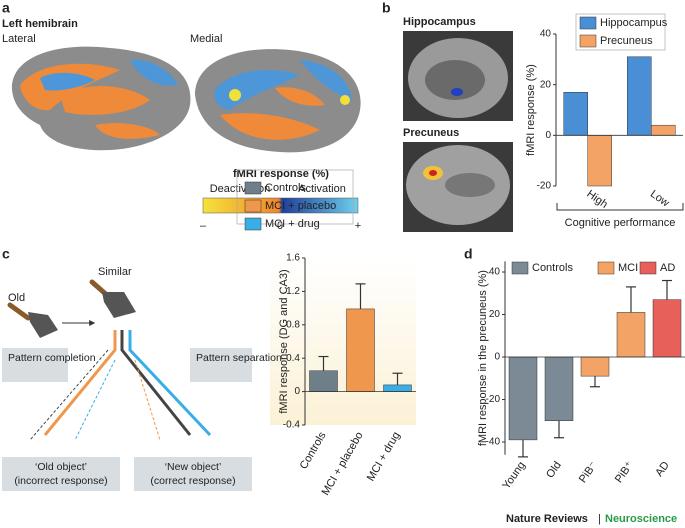  Describe the element at coordinates (620, 207) in the screenshot. I see `bracket` at that location.